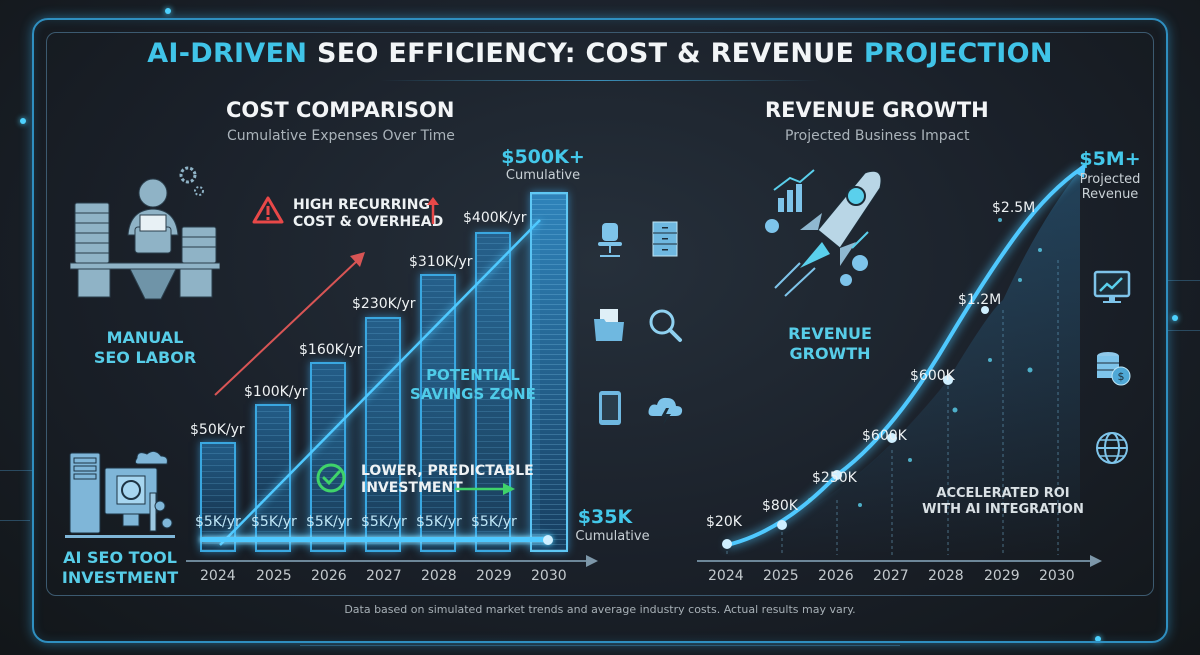 The height and width of the screenshot is (655, 1200). I want to click on coins-dollar-icon: $, so click(1114, 369).